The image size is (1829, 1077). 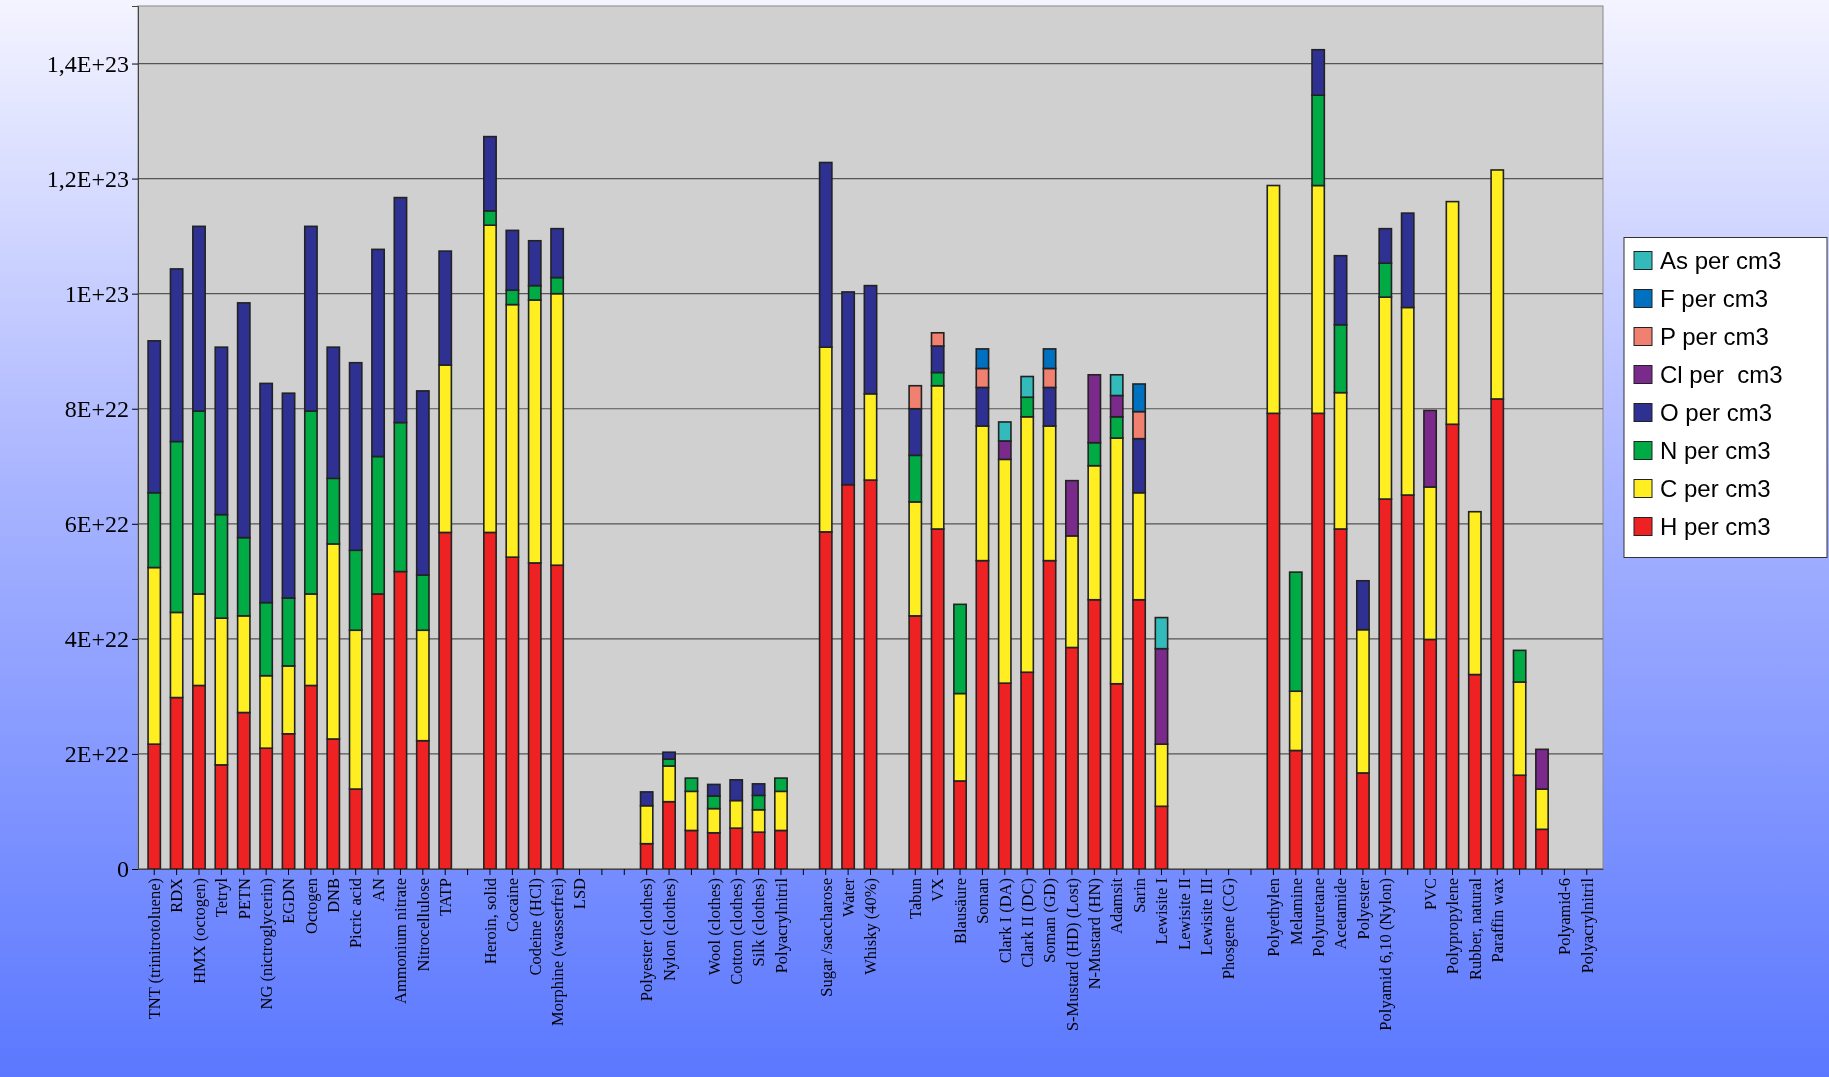 What do you see at coordinates (154, 949) in the screenshot?
I see `x-tick-label: TNT (trinitrotoluene)` at bounding box center [154, 949].